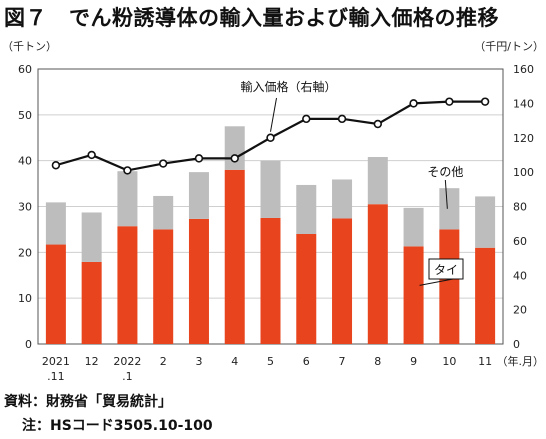 The width and height of the screenshot is (546, 439). I want to click on x-tick-label-sub: .1, so click(127, 375).